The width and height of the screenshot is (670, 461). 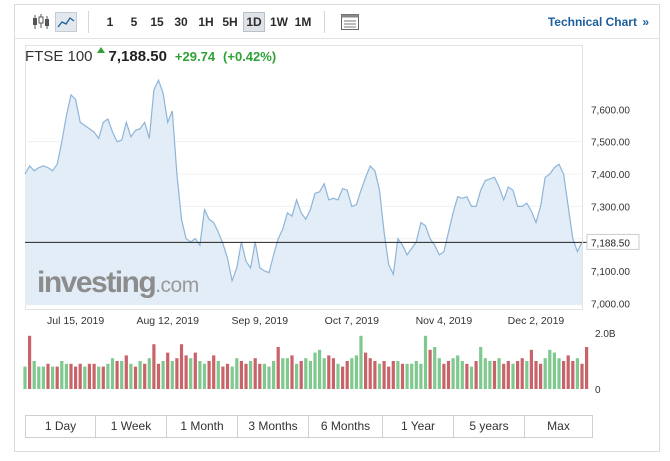 I want to click on x-tick-label: Aug 12, 2019, so click(x=167, y=321).